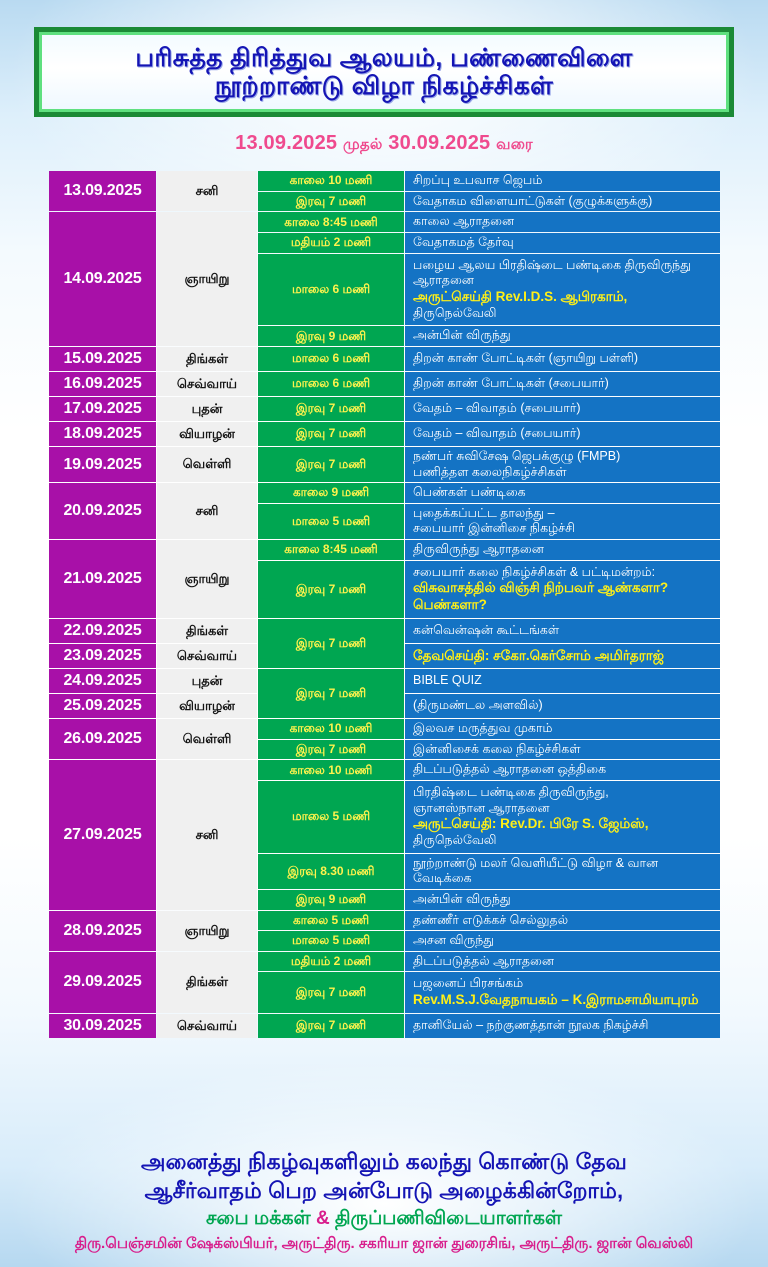 The image size is (768, 1267). I want to click on schedule-event-cell: காலை ஆராதனை, so click(562, 222).